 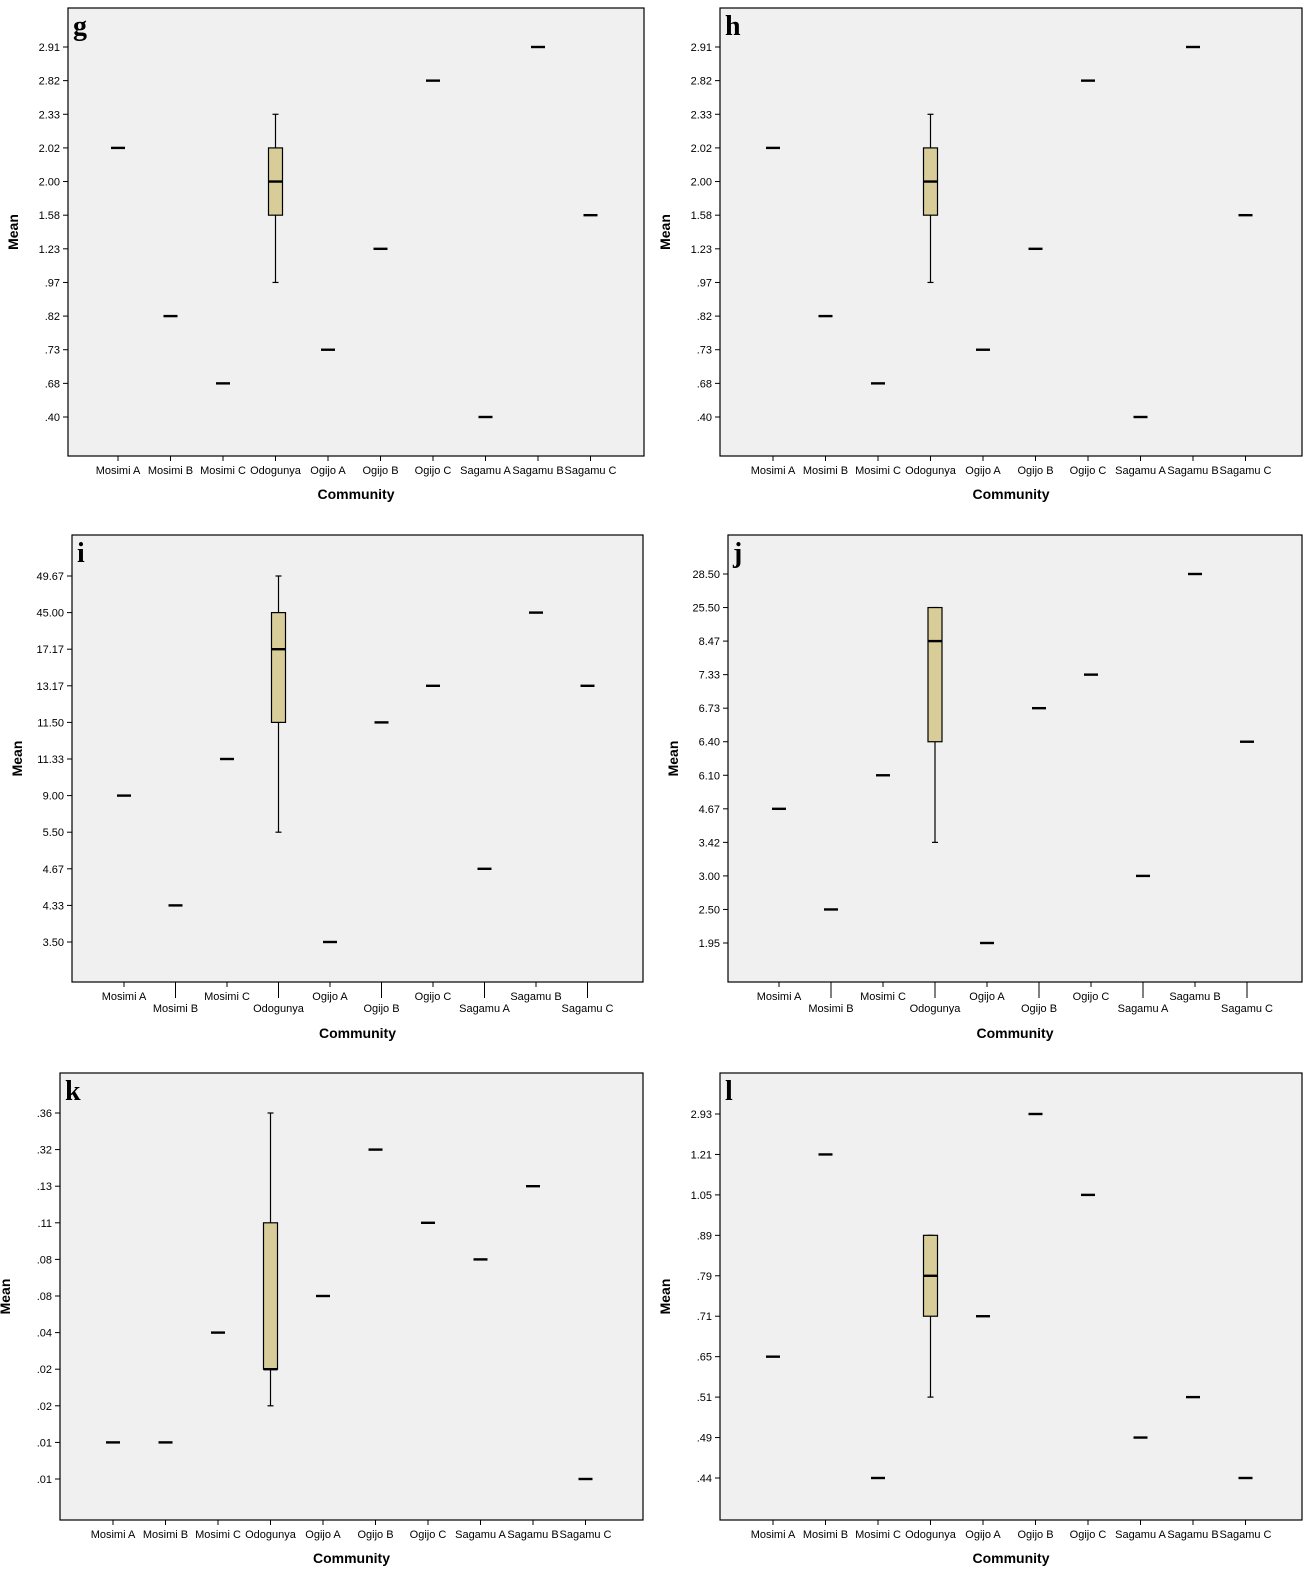 What do you see at coordinates (733, 26) in the screenshot?
I see `panel-letter: h` at bounding box center [733, 26].